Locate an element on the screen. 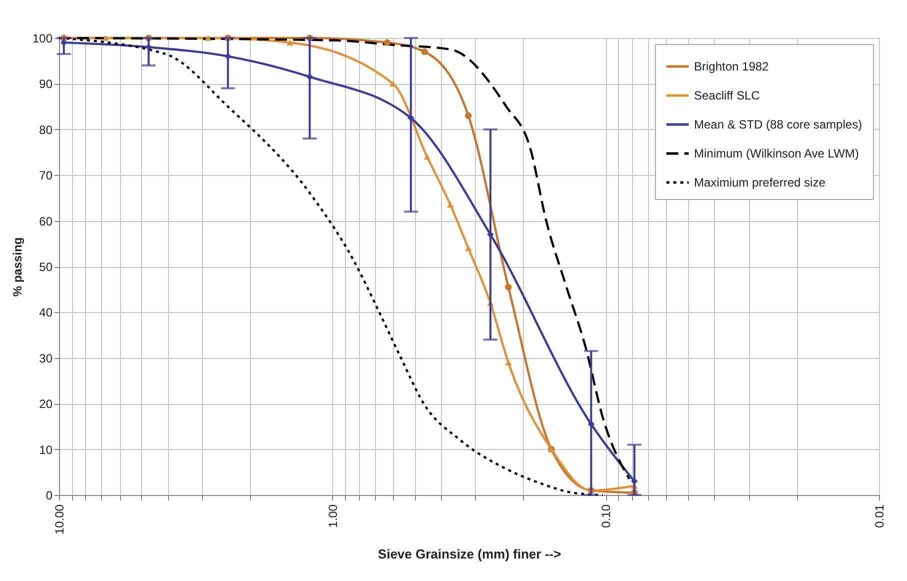 Image resolution: width=907 pixels, height=581 pixels. legend-label: Seacliff SLC is located at coordinates (727, 95).